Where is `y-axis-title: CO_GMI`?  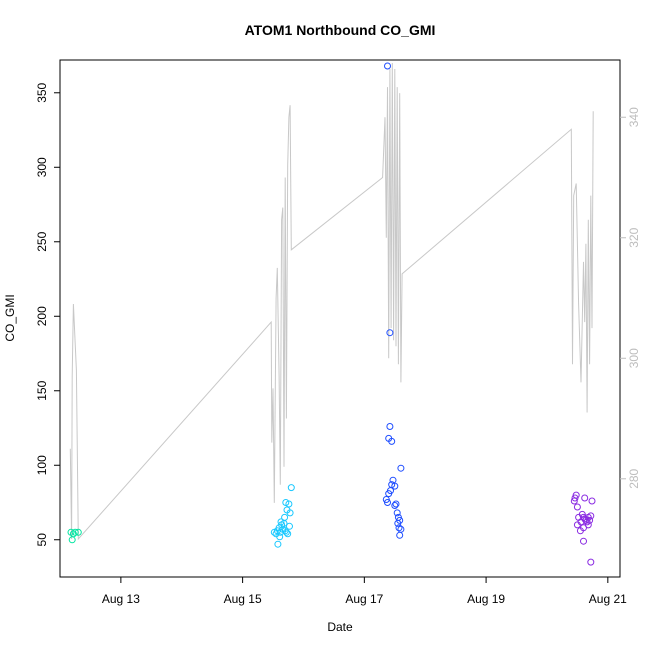 y-axis-title: CO_GMI is located at coordinates (10, 317).